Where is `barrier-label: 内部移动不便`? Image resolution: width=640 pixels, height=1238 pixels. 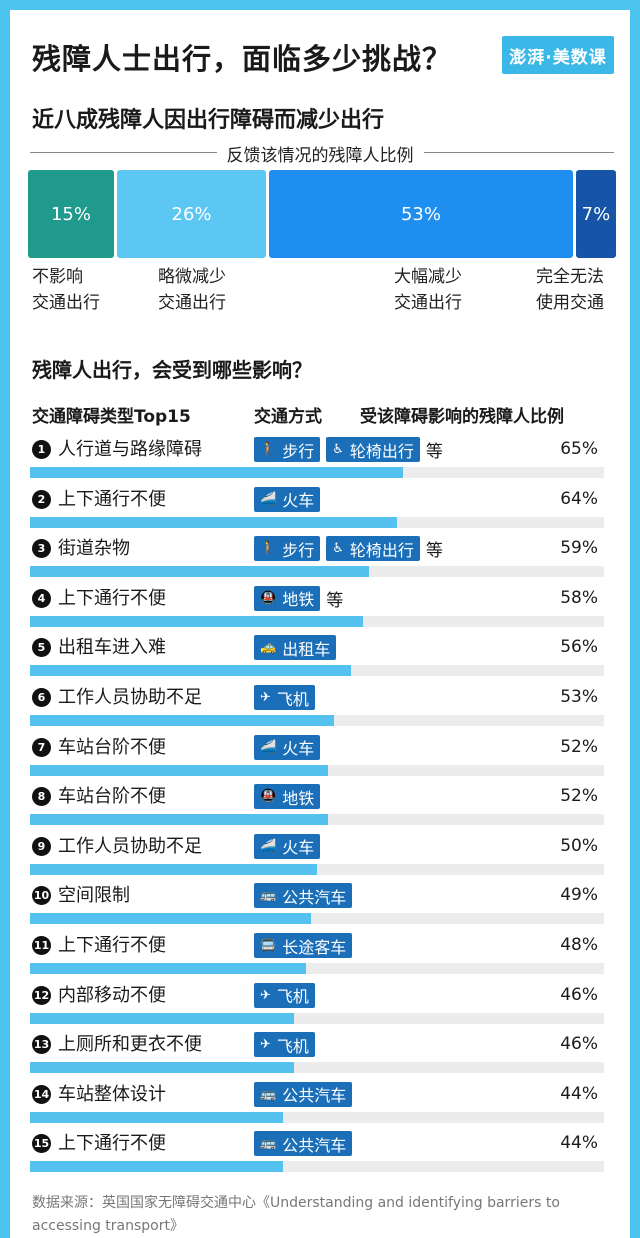 barrier-label: 内部移动不便 is located at coordinates (112, 995).